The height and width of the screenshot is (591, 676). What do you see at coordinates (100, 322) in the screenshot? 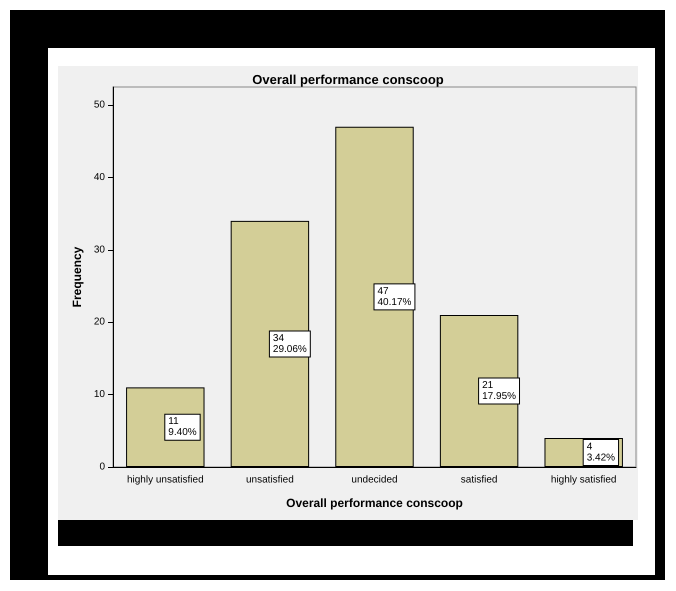
I see `y-tick-label: 20` at bounding box center [100, 322].